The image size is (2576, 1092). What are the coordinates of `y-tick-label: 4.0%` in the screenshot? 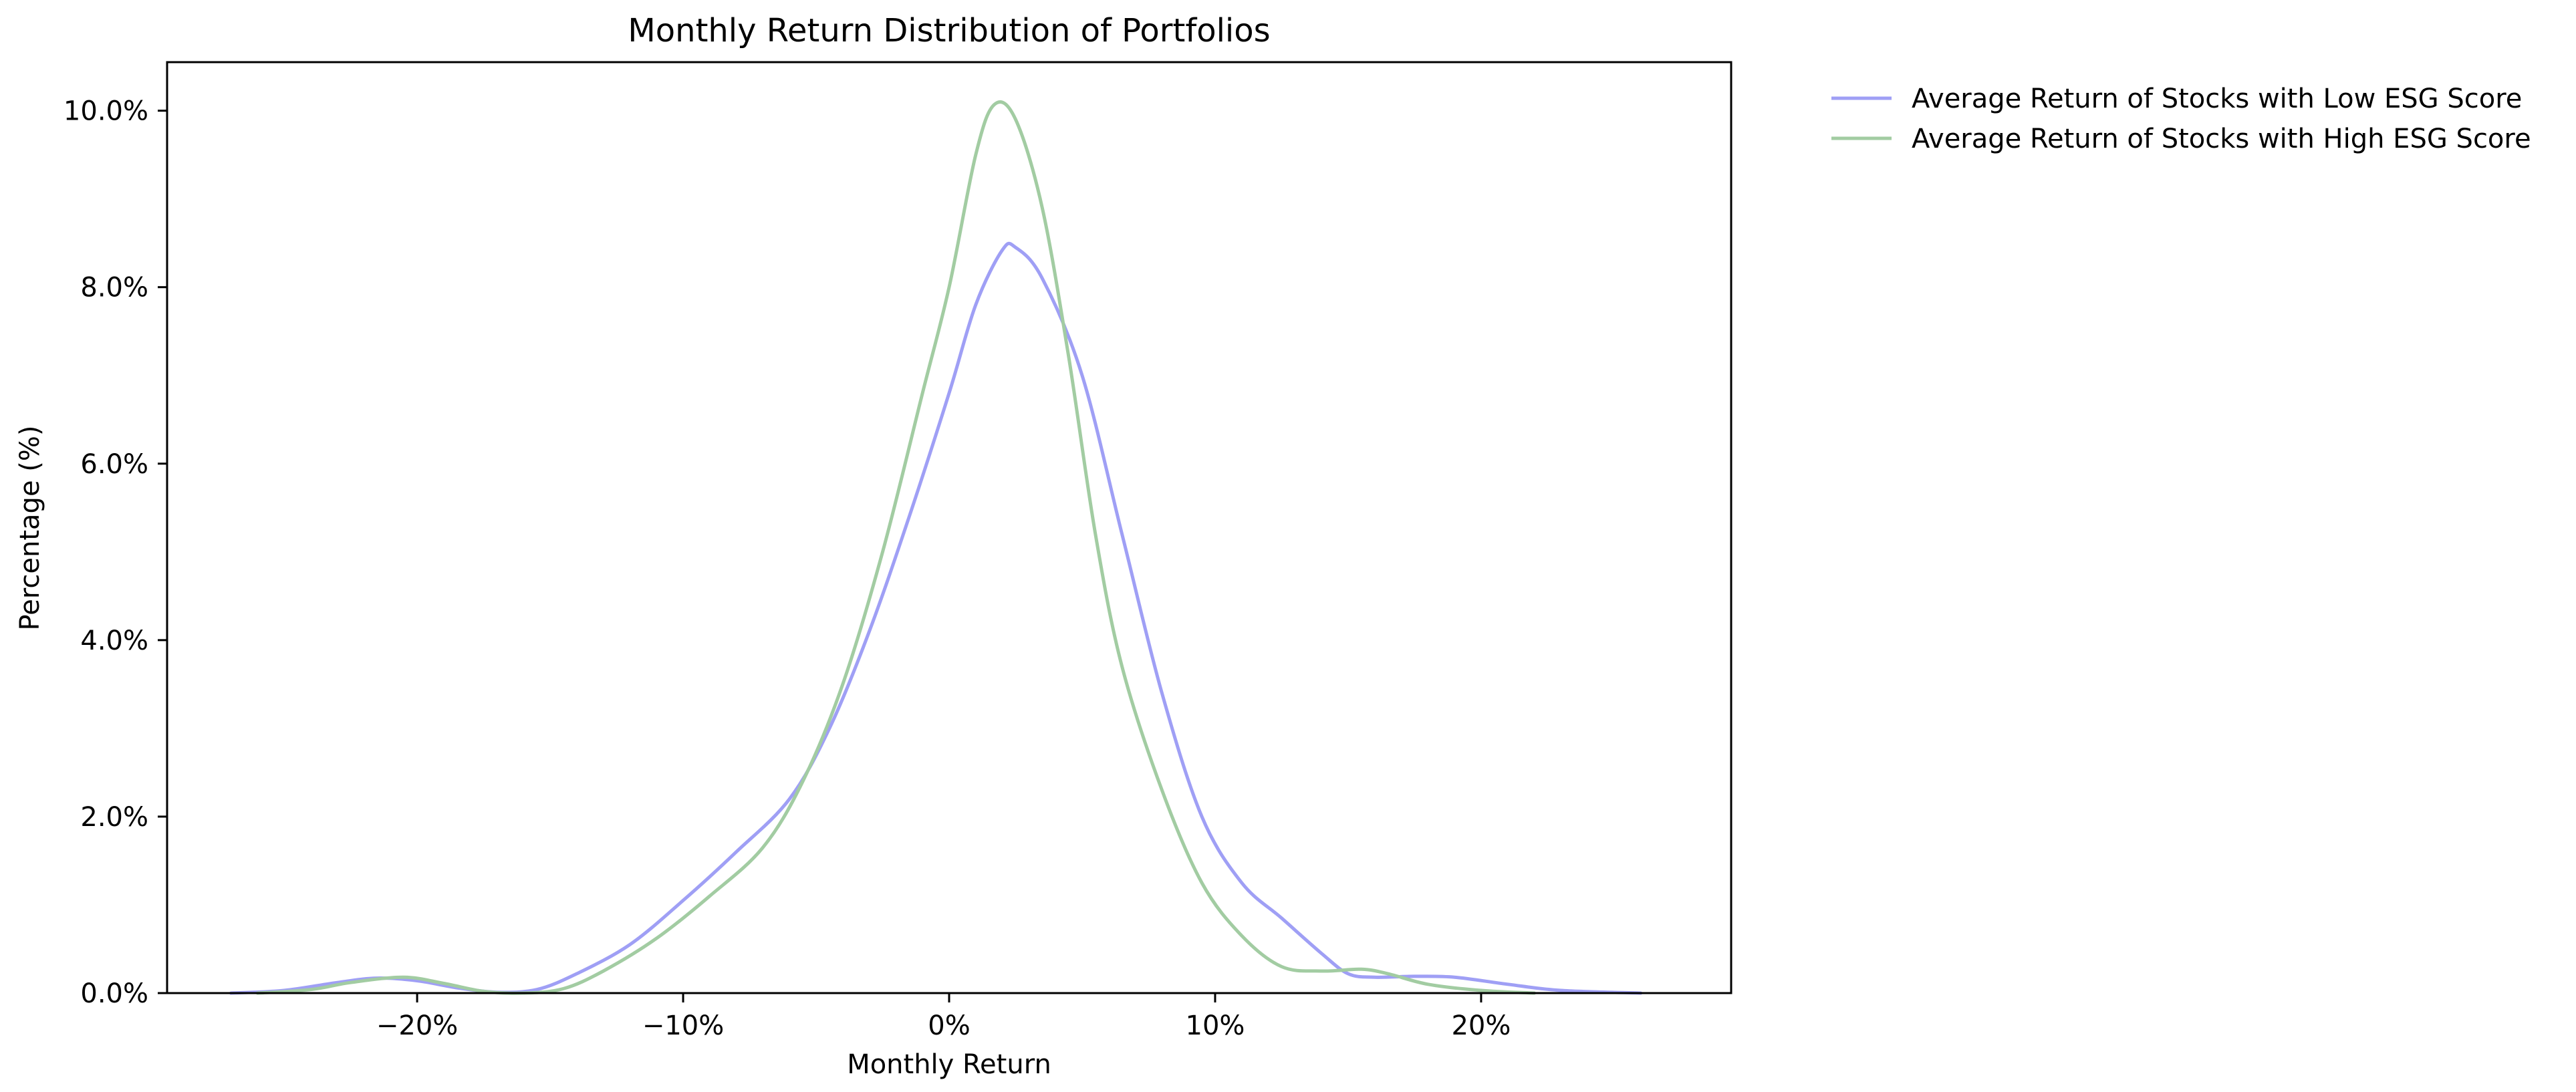 It's located at (114, 641).